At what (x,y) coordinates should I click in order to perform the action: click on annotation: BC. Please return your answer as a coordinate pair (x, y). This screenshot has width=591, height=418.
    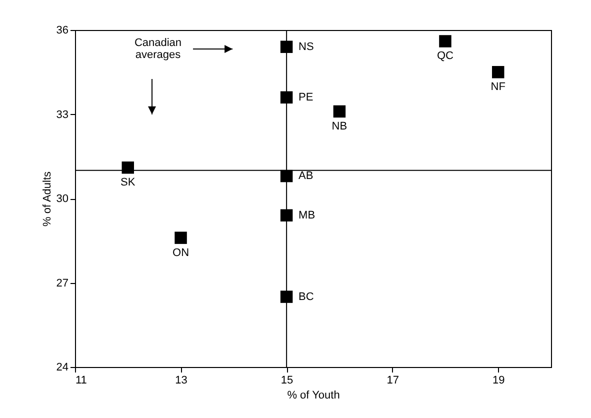
    Looking at the image, I should click on (306, 296).